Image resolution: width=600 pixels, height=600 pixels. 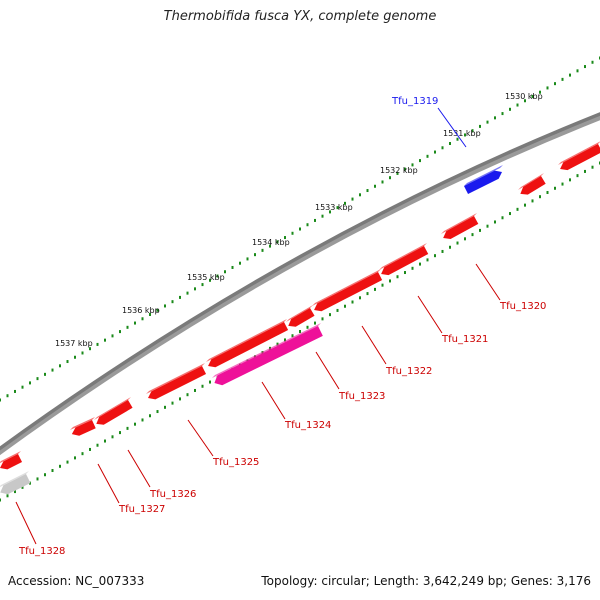 I want to click on gene-label: Tfu_1325, so click(x=235, y=462).